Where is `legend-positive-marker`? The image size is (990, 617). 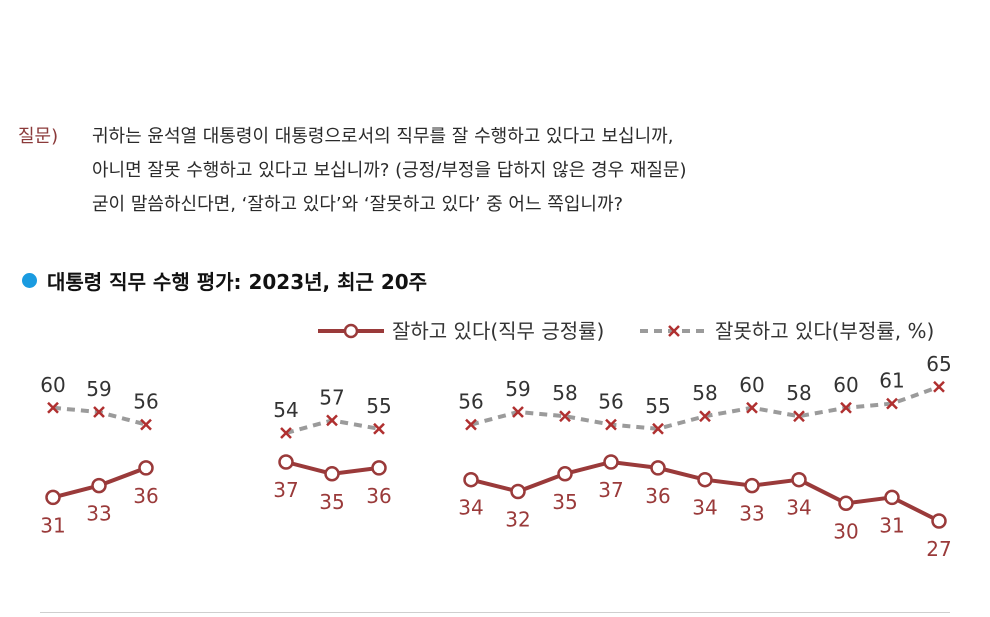
legend-positive-marker is located at coordinates (351, 331).